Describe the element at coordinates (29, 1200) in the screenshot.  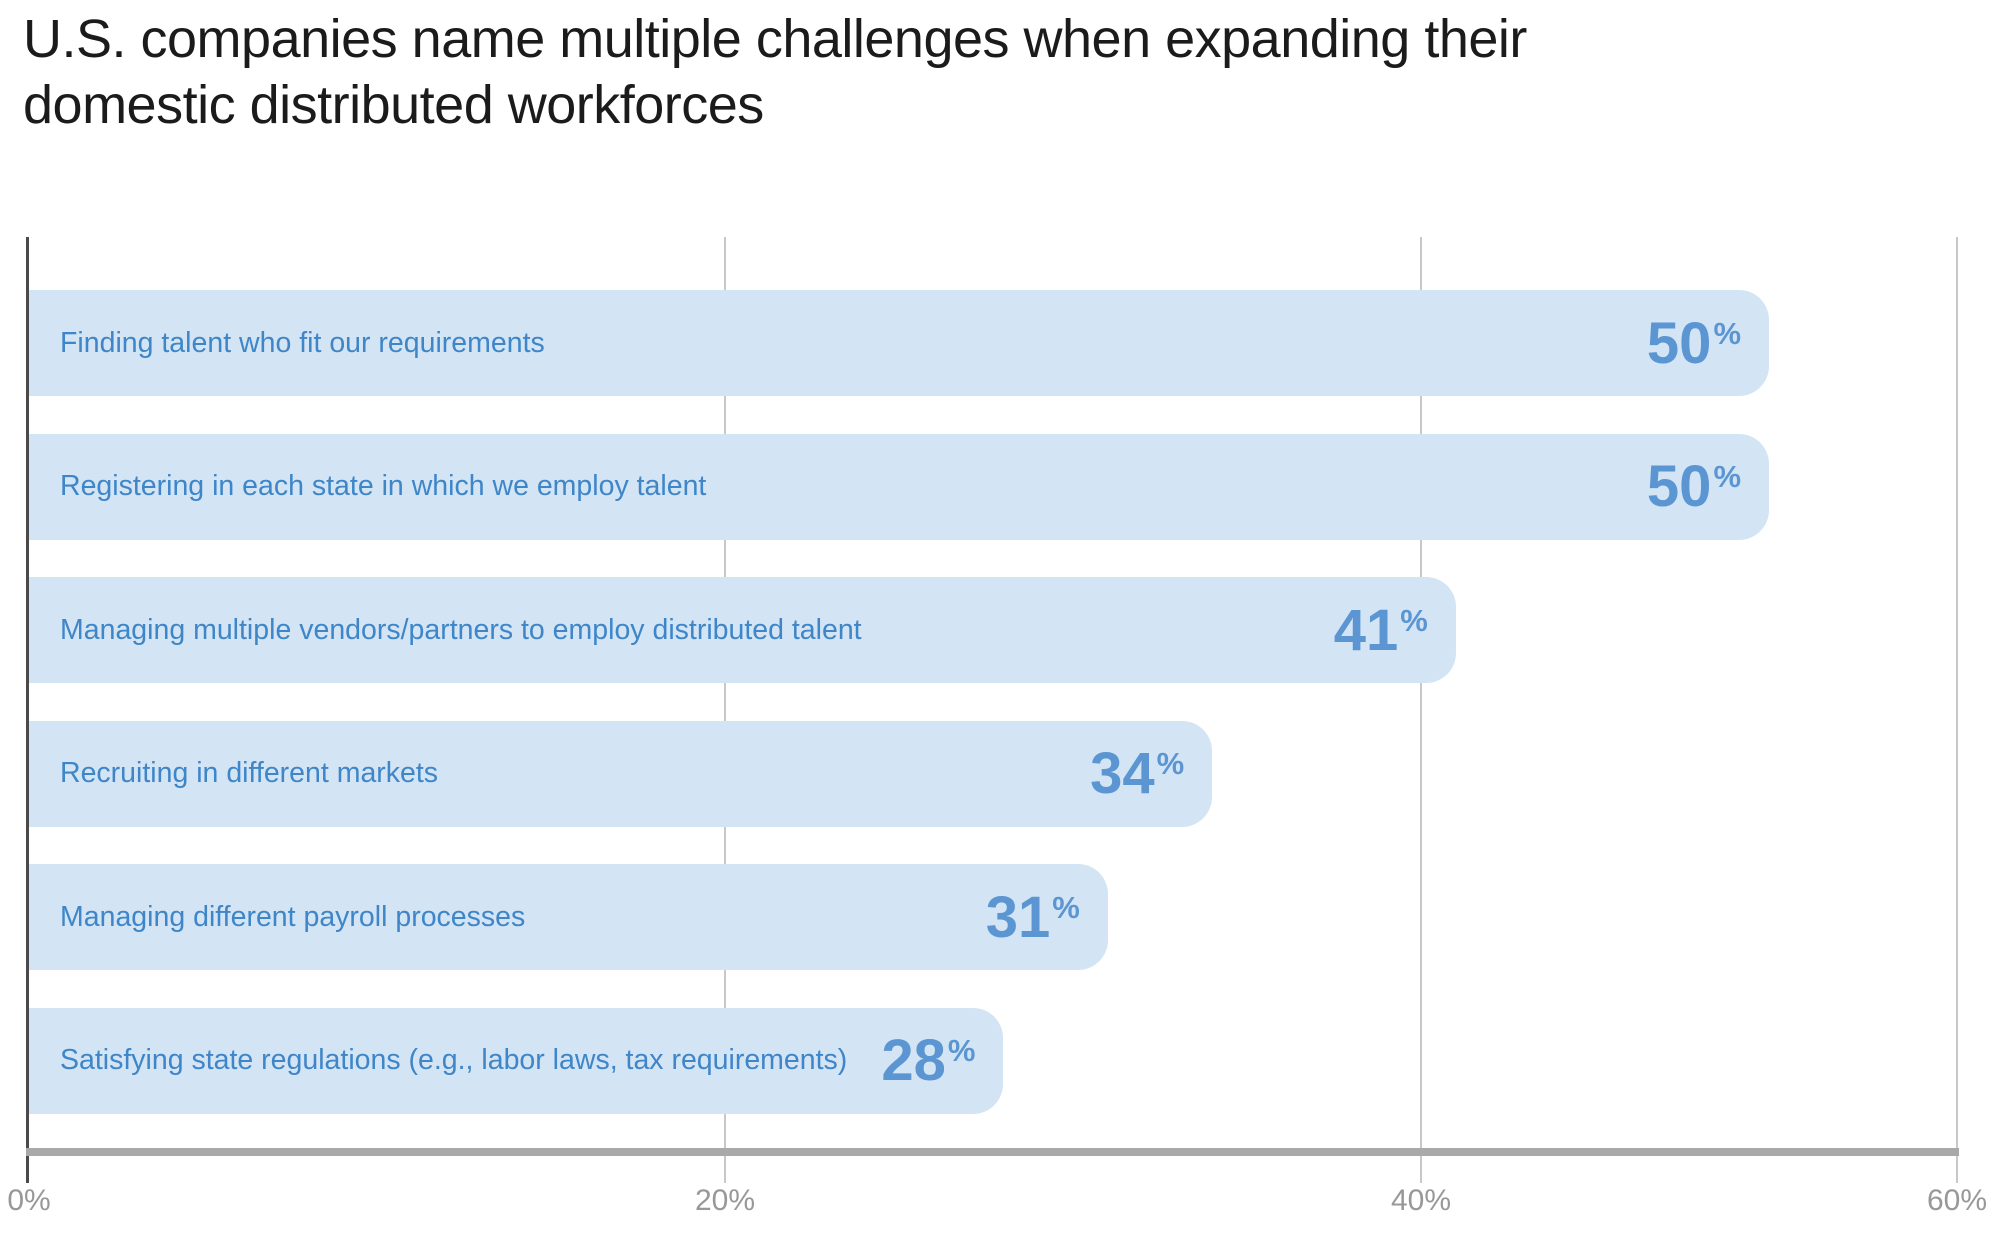
I see `x-tick-label: 0%` at that location.